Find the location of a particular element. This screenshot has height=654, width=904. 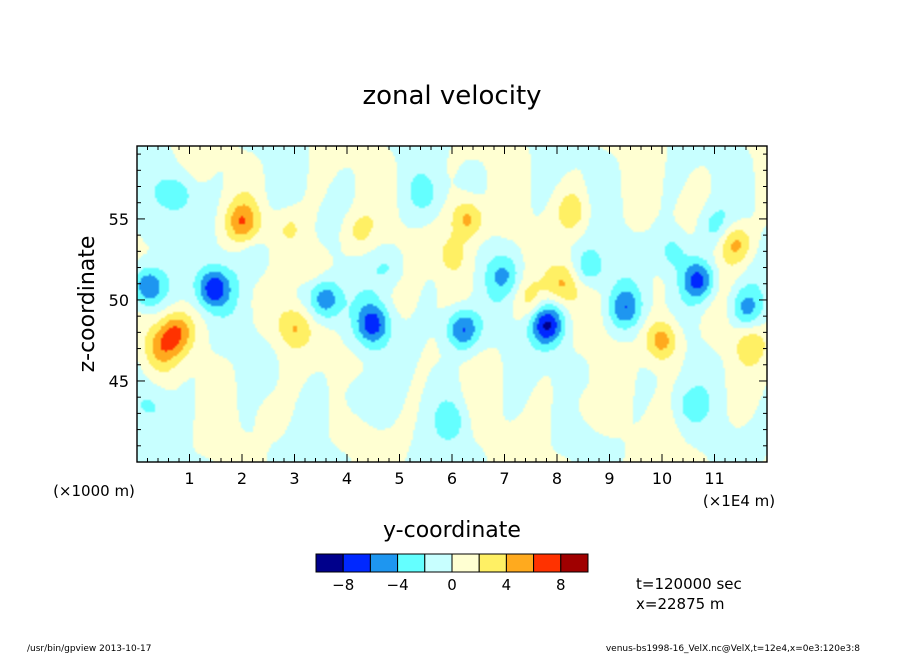

x-axis-label: y-coordinate is located at coordinates (452, 530).